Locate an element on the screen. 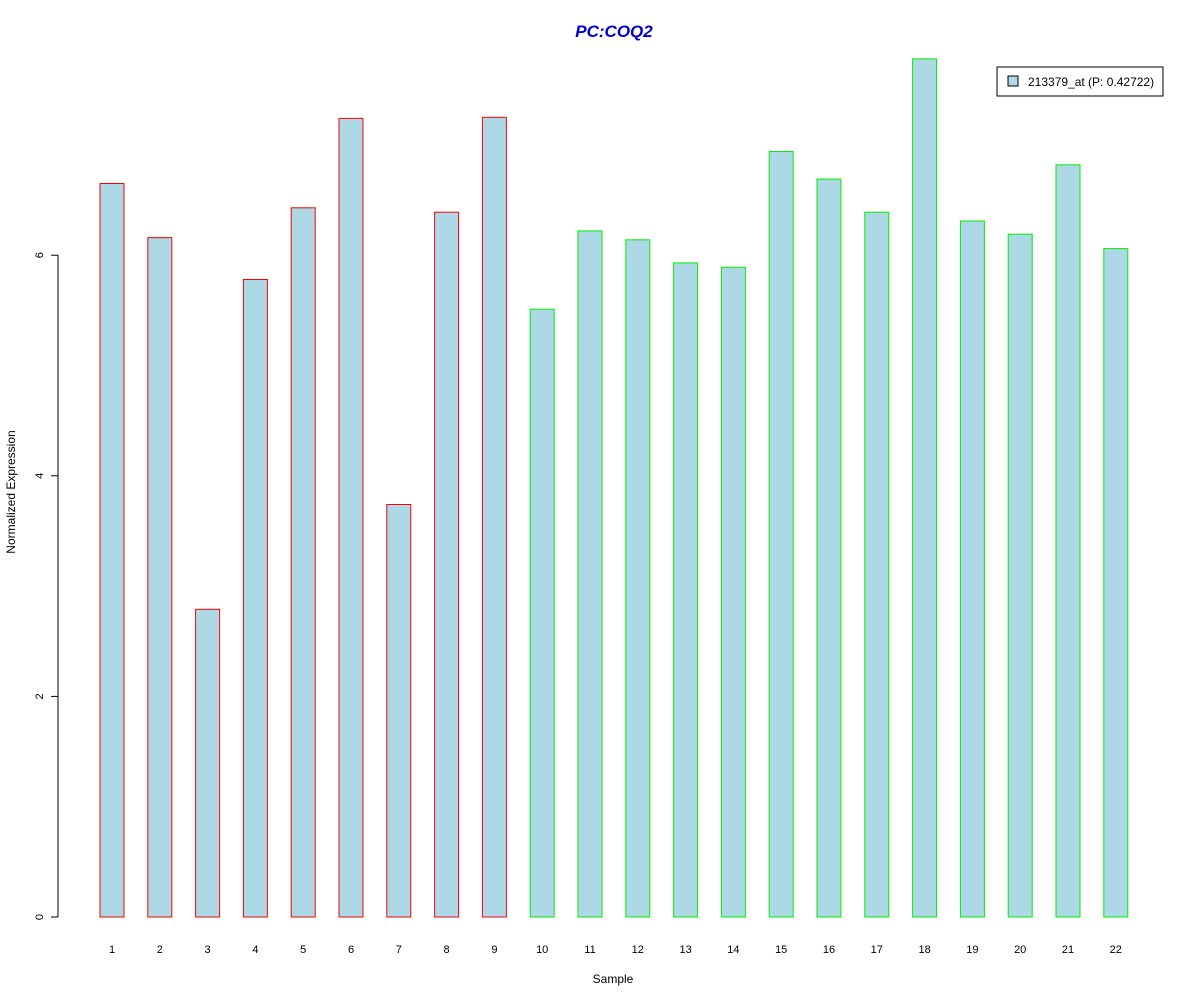  x-tick-label: 6 is located at coordinates (351, 950).